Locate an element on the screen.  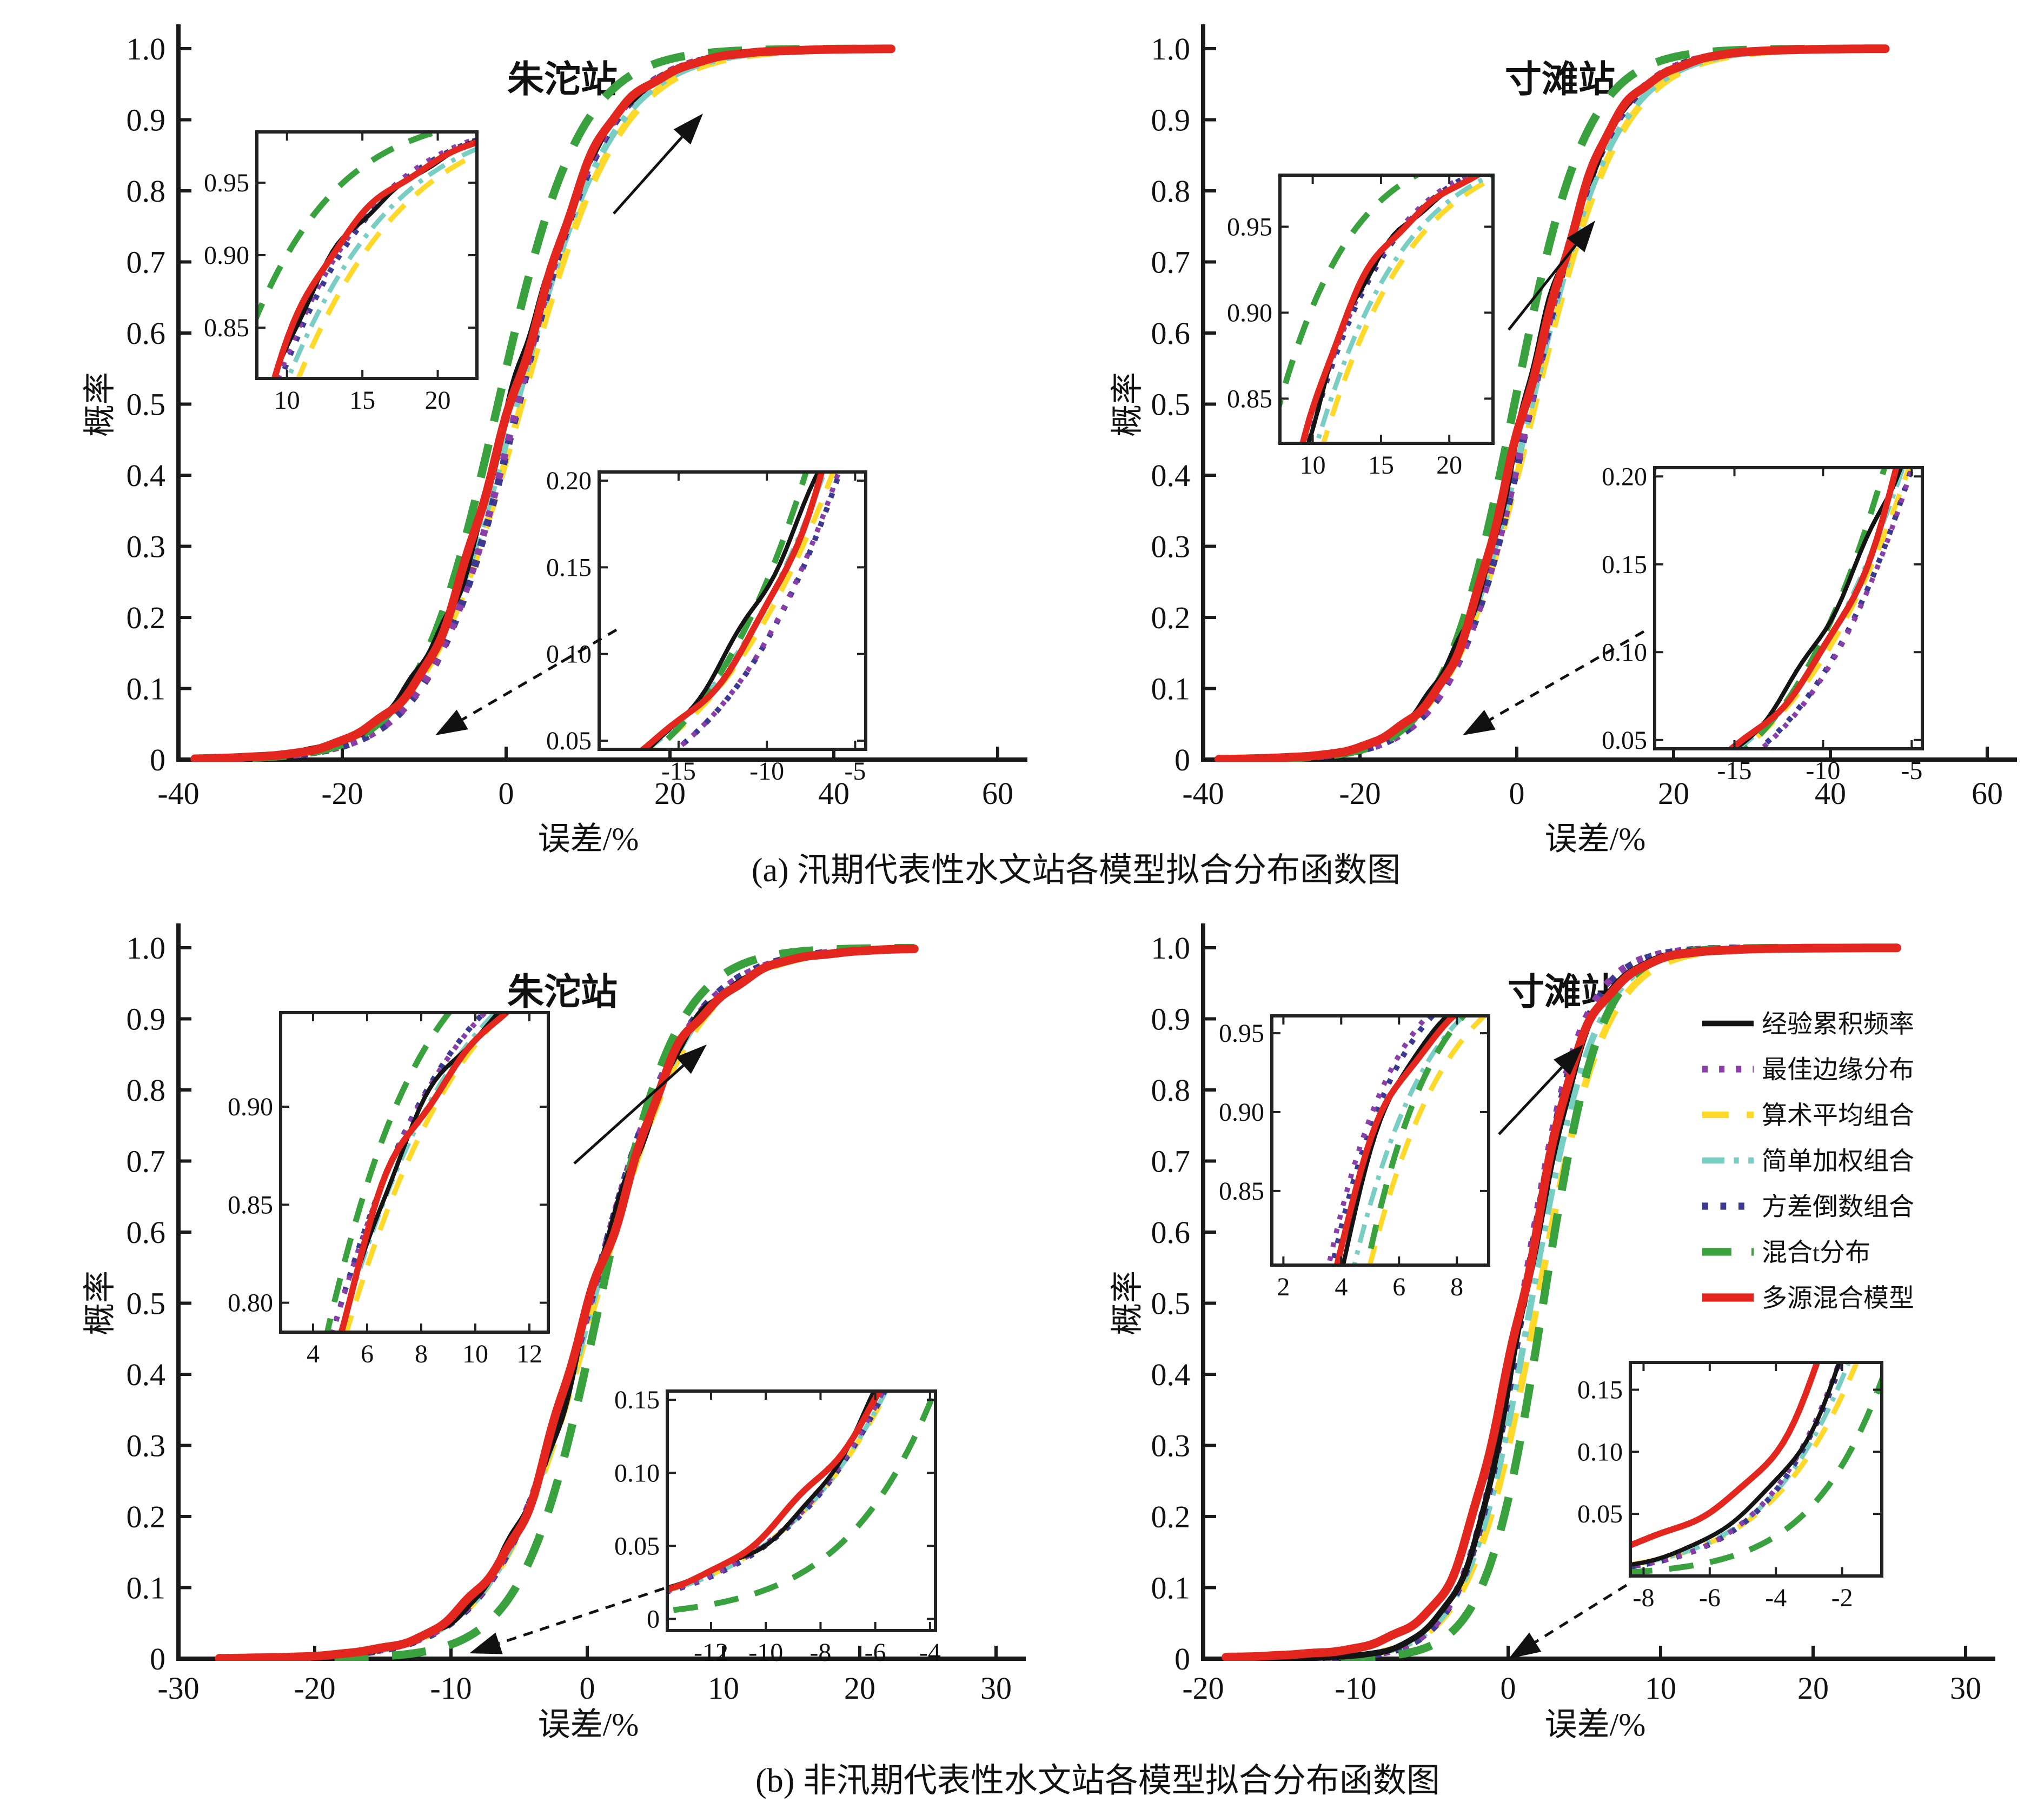
inset-y-tick-label: 0.20 is located at coordinates (1624, 476).